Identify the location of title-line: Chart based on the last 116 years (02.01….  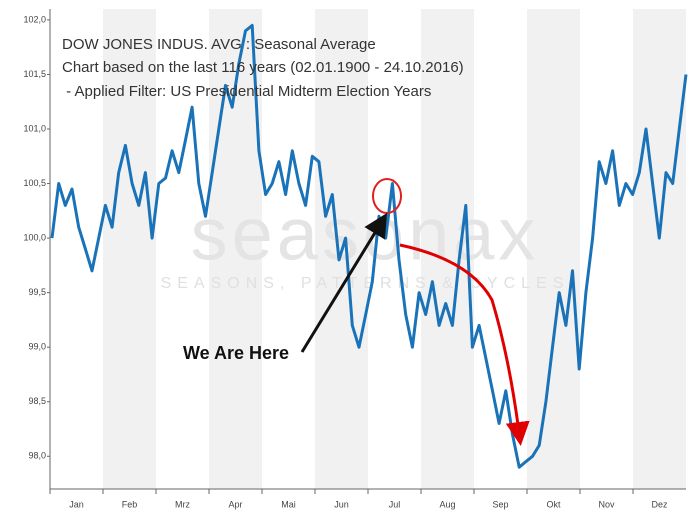
(263, 67).